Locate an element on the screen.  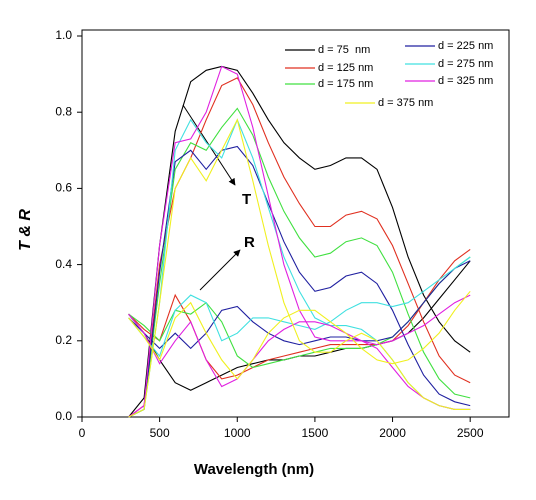
legend-label: d = 75 nm is located at coordinates (344, 50).